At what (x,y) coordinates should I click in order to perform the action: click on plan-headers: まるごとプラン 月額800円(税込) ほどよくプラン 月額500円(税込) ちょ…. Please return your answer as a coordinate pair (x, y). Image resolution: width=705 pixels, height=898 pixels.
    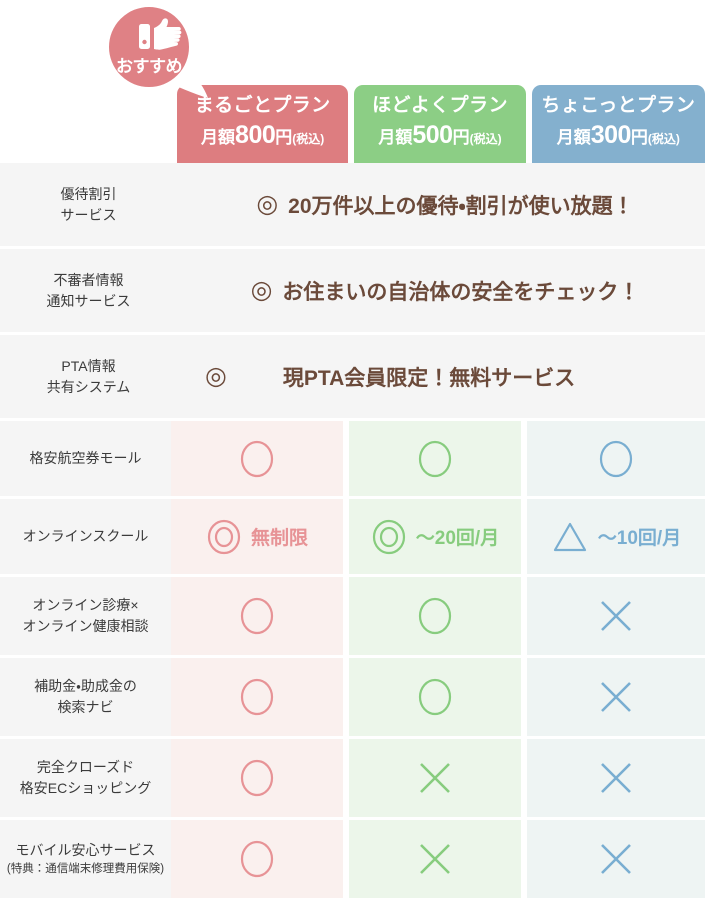
    Looking at the image, I should click on (441, 124).